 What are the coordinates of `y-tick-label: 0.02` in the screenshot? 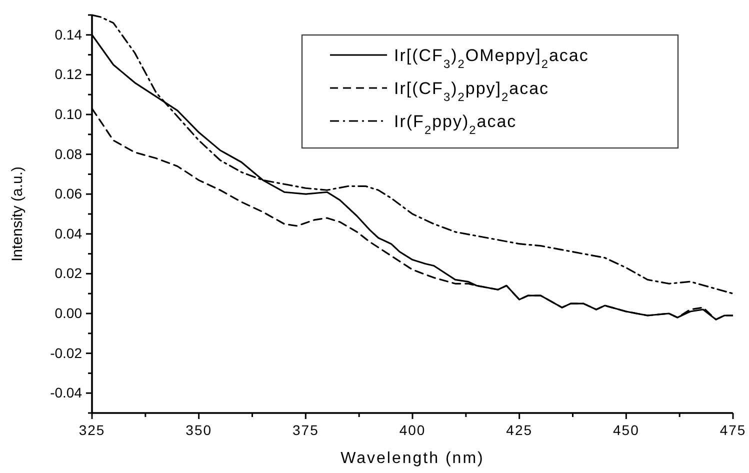 It's located at (68, 273).